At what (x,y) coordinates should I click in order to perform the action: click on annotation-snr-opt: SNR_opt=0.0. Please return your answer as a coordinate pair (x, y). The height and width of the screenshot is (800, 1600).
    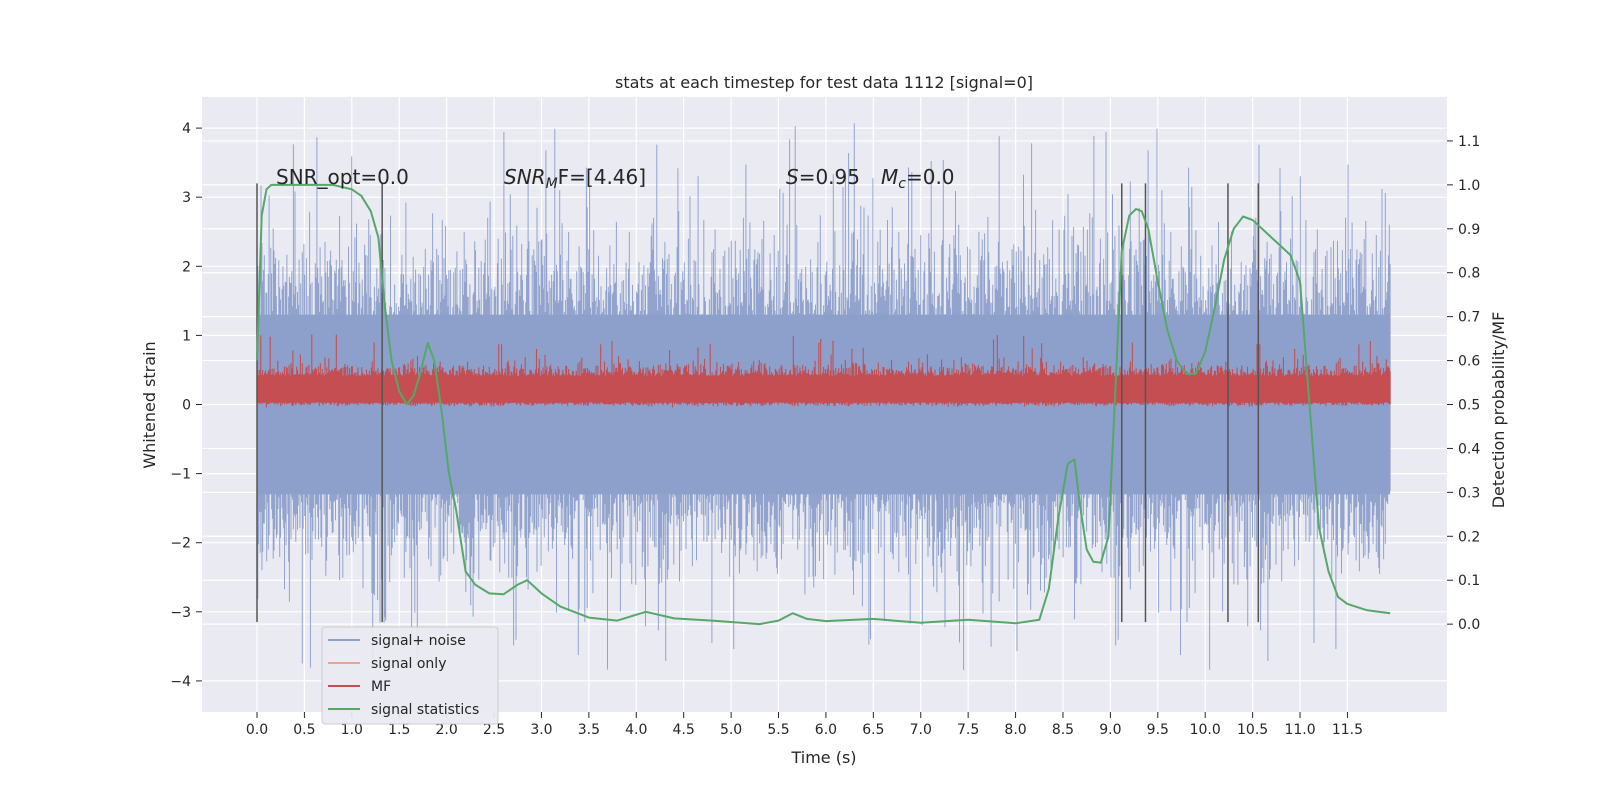
    Looking at the image, I should click on (342, 177).